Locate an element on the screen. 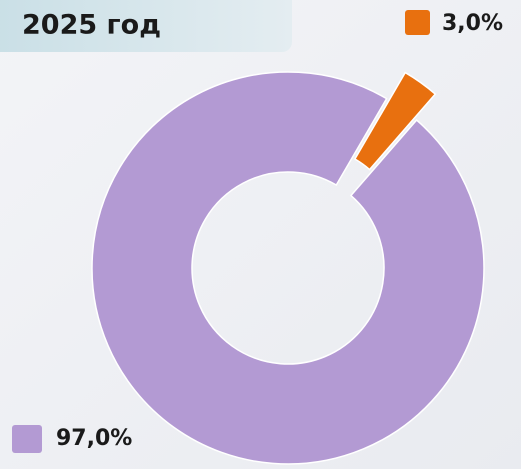 This screenshot has width=521, height=469. legend-label: 97,0% is located at coordinates (94, 438).